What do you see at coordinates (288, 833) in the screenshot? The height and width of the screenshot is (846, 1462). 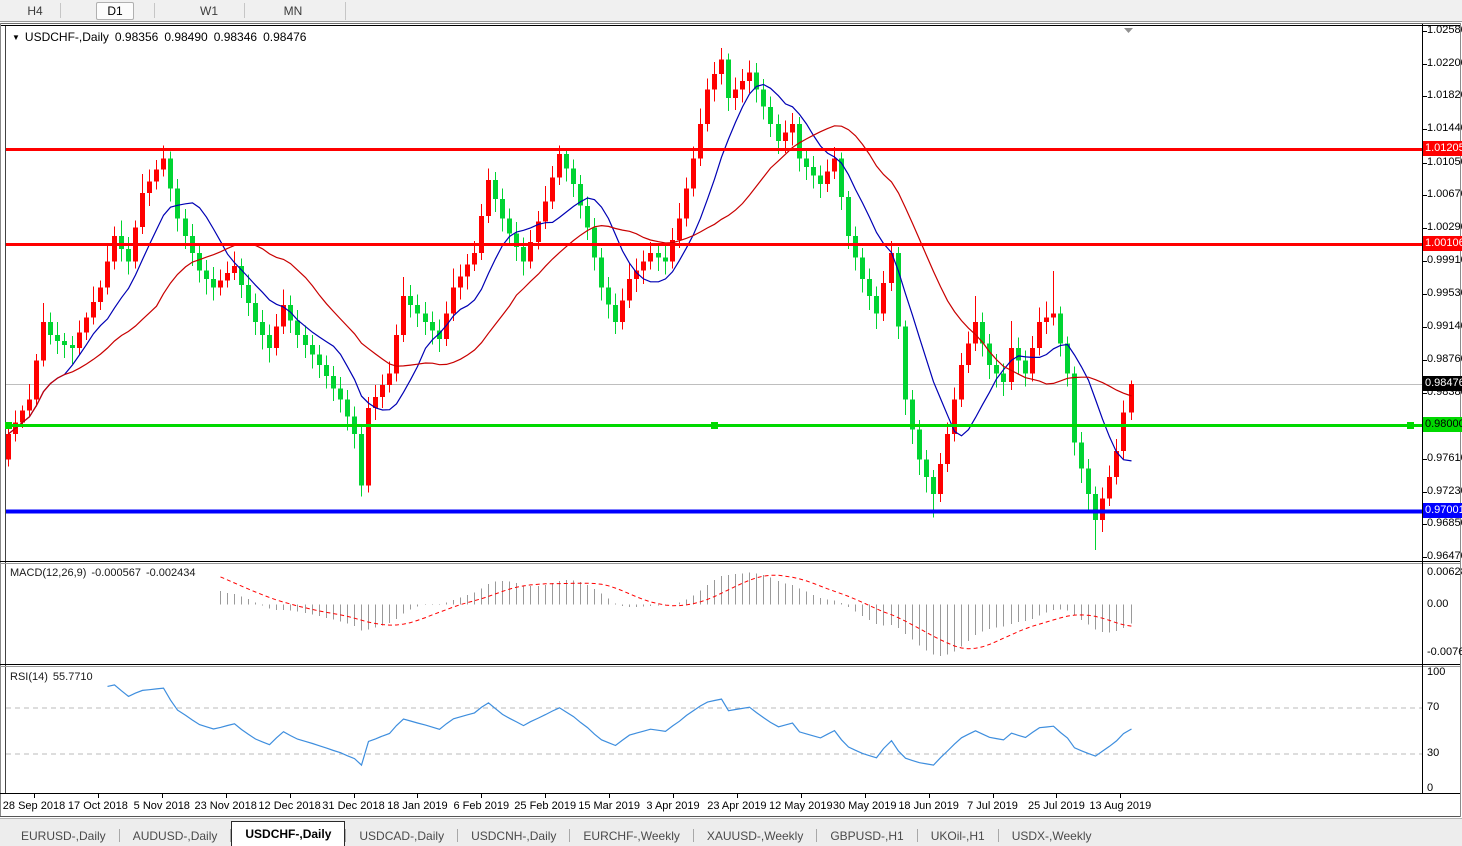 I see `chart-tab-USDCHF-Daily: USDCHF-,Daily` at bounding box center [288, 833].